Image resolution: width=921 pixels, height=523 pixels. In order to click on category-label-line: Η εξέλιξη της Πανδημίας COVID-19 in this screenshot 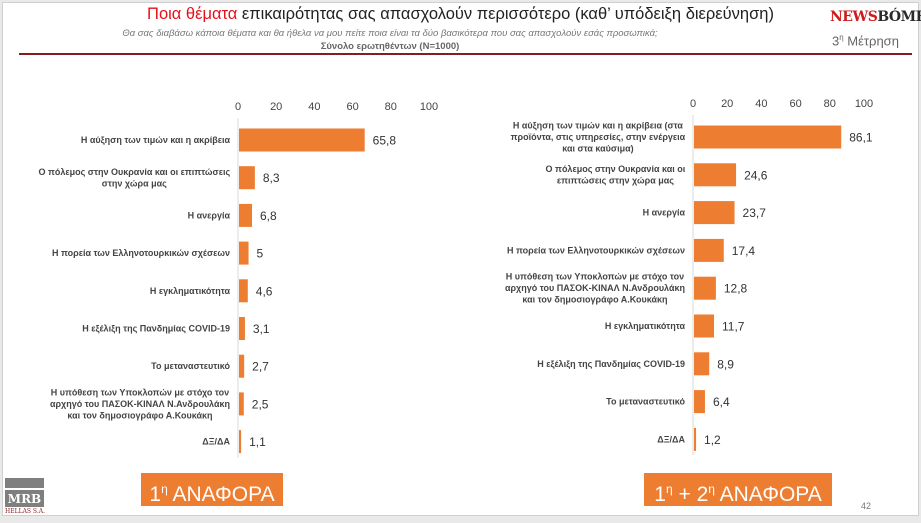, I will do `click(156, 329)`.